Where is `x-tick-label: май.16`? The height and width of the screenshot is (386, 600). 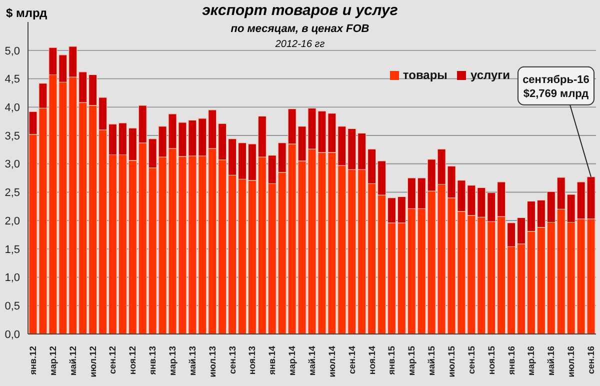
x-tick-label: май.16 is located at coordinates (551, 361).